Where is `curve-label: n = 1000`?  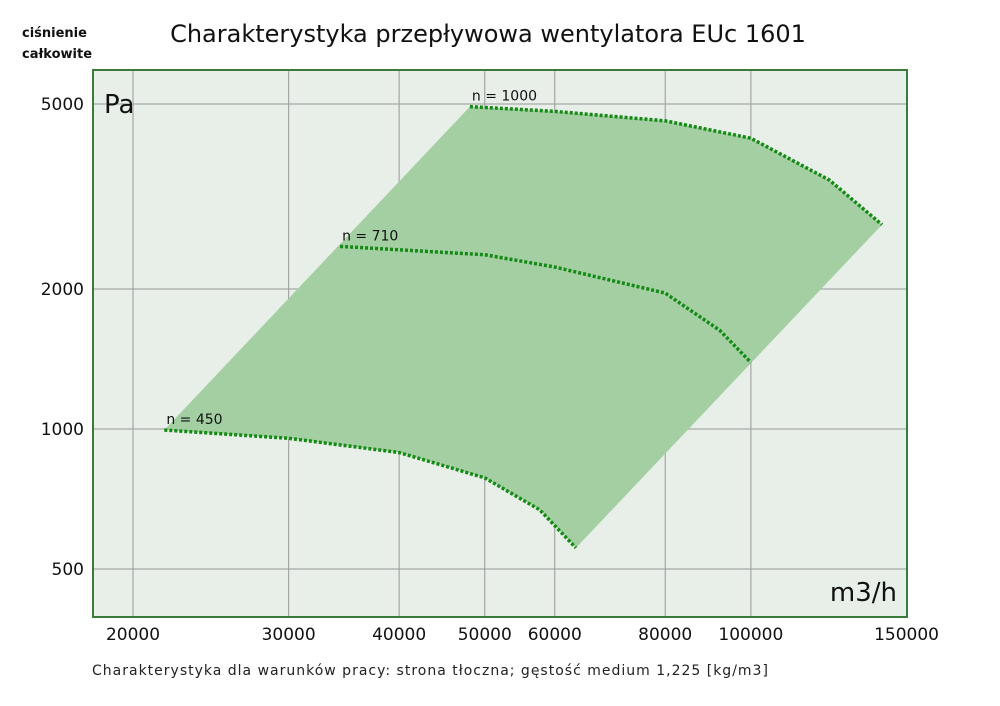
curve-label: n = 1000 is located at coordinates (504, 97).